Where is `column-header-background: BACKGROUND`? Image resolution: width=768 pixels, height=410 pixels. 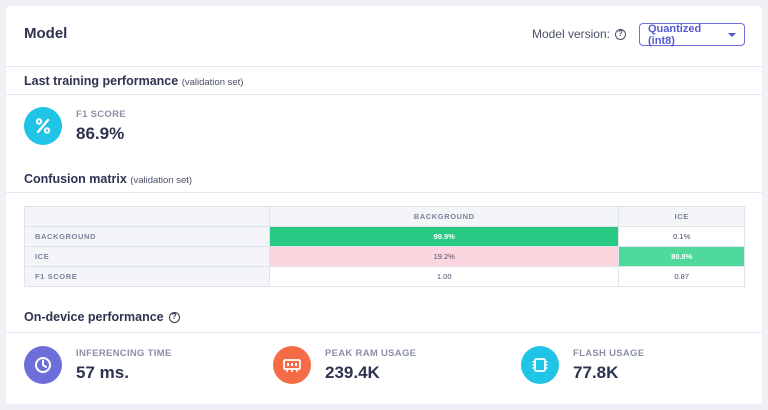
column-header-background: BACKGROUND is located at coordinates (444, 216).